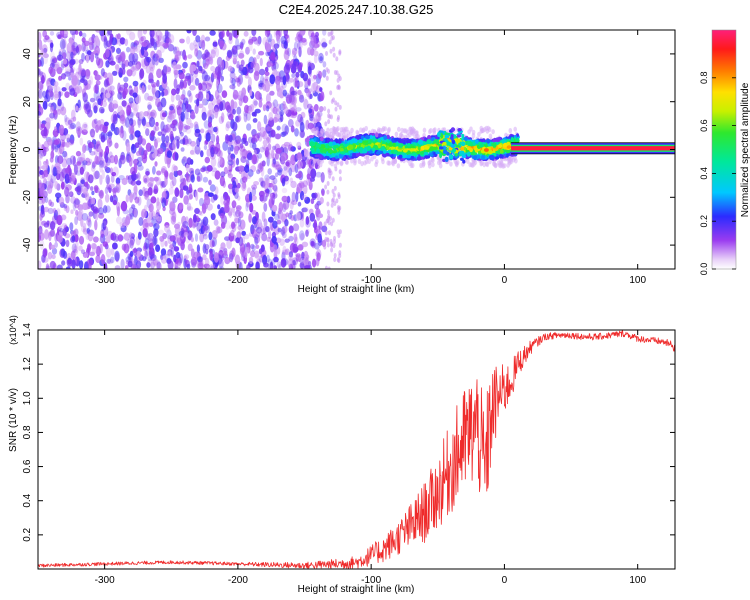 The height and width of the screenshot is (600, 750). I want to click on colorbar-tick-label: 0.6, so click(704, 125).